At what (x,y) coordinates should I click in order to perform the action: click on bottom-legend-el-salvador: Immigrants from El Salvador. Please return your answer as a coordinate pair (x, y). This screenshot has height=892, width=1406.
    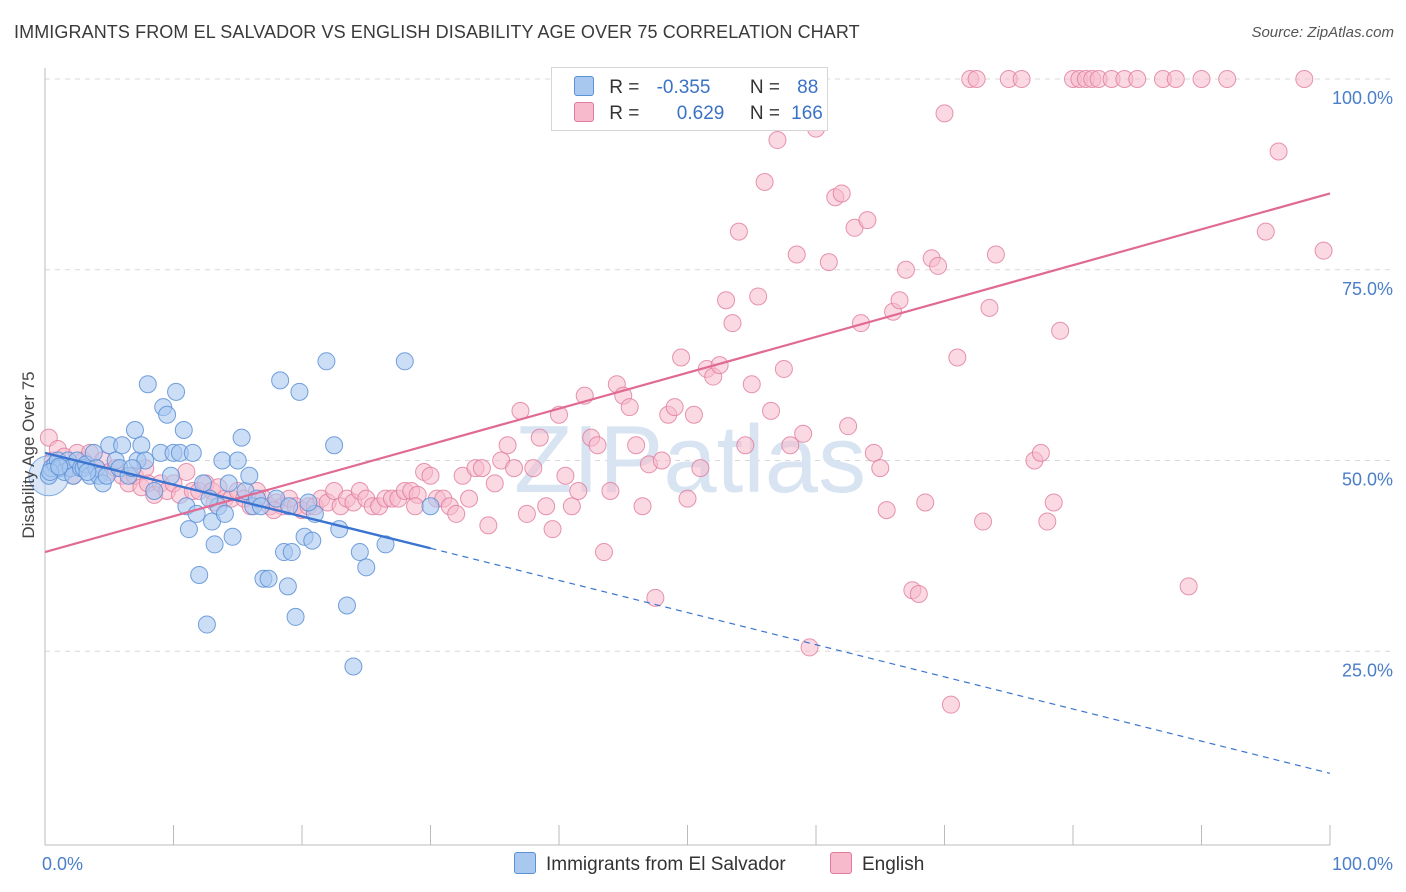
    Looking at the image, I should click on (650, 864).